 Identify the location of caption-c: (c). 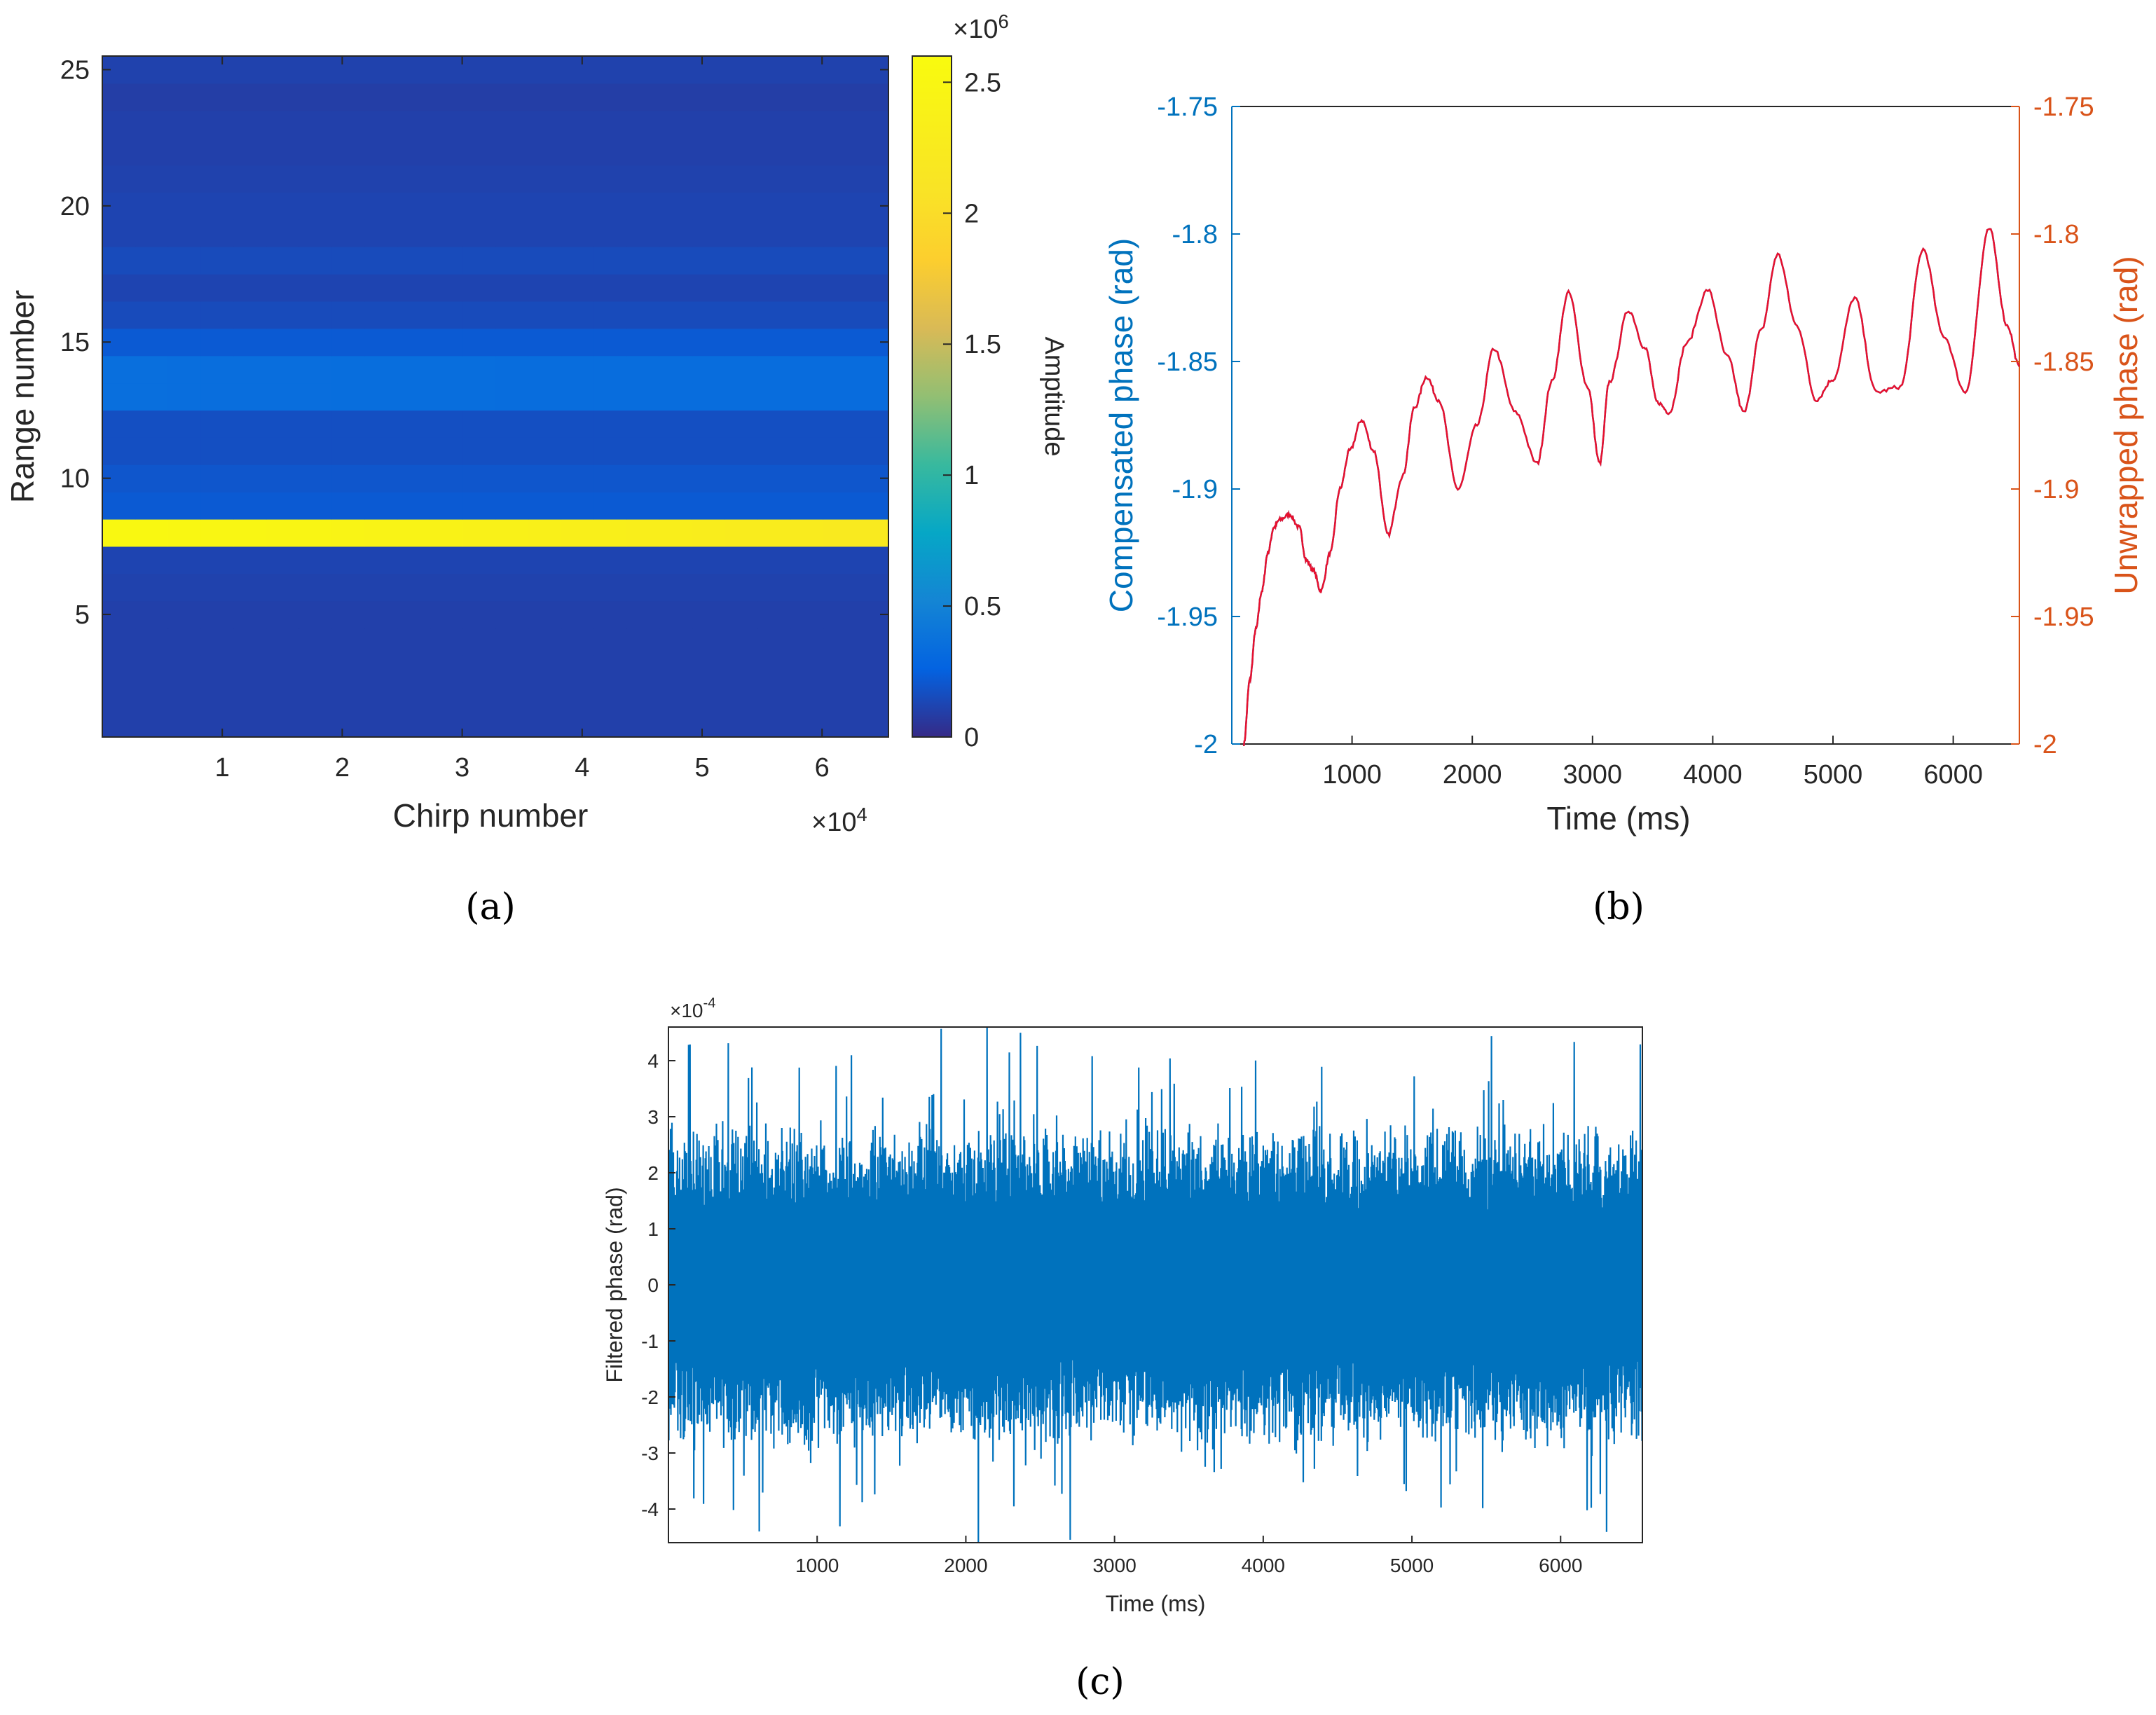
(1100, 1682).